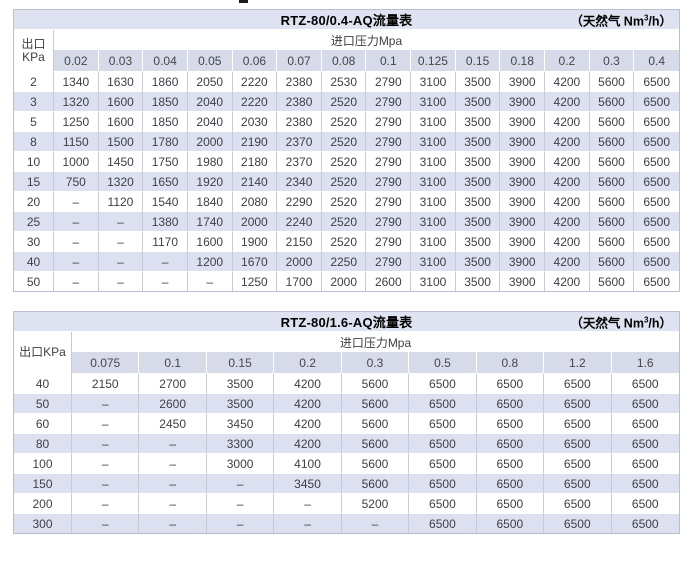 The image size is (700, 569). What do you see at coordinates (346, 503) in the screenshot?
I see `table-row: 200– – – –5200 6500 6500 6500 6500` at bounding box center [346, 503].